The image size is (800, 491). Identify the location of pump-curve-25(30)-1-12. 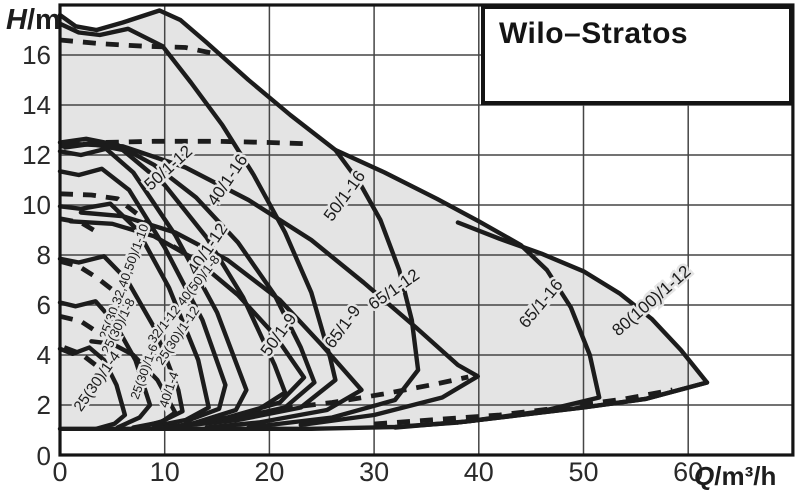
(142, 295).